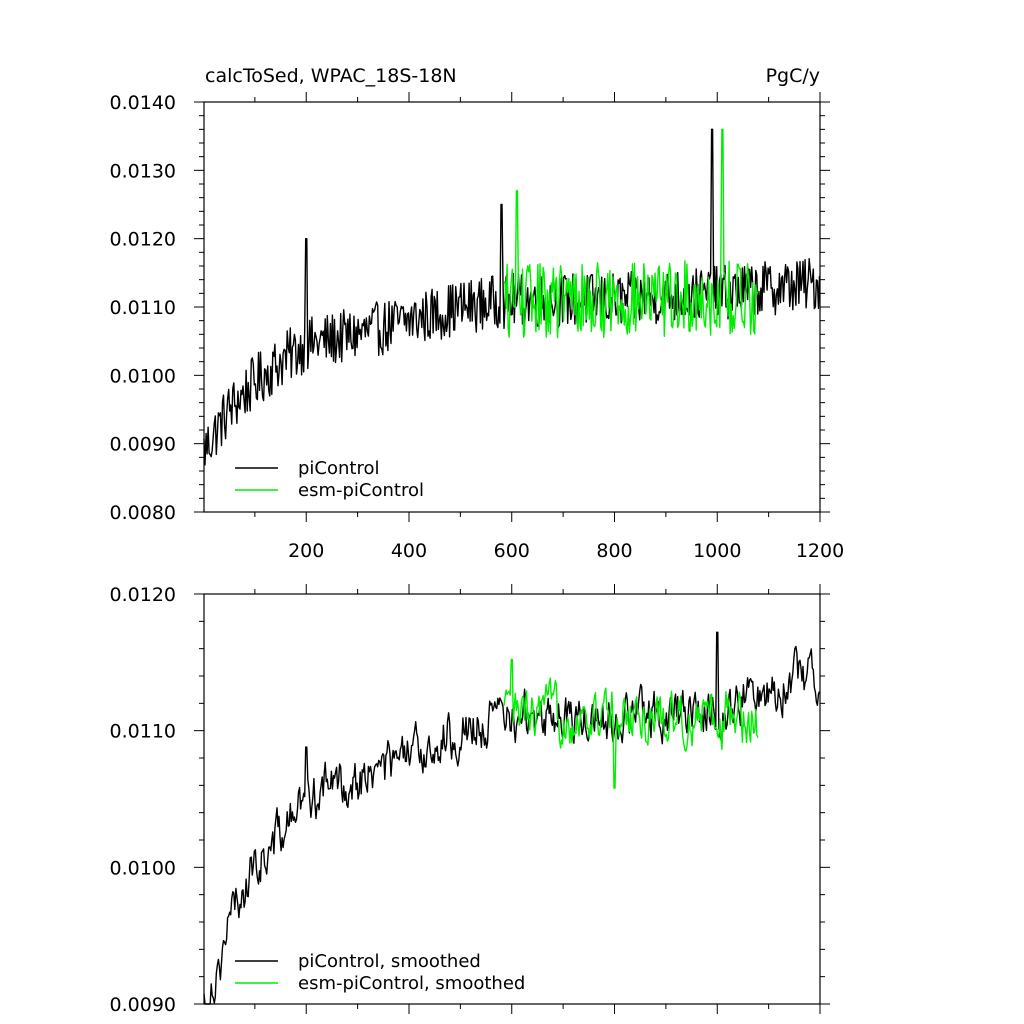 The image size is (1024, 1024). Describe the element at coordinates (717, 551) in the screenshot. I see `x-tick-label: 1000` at that location.